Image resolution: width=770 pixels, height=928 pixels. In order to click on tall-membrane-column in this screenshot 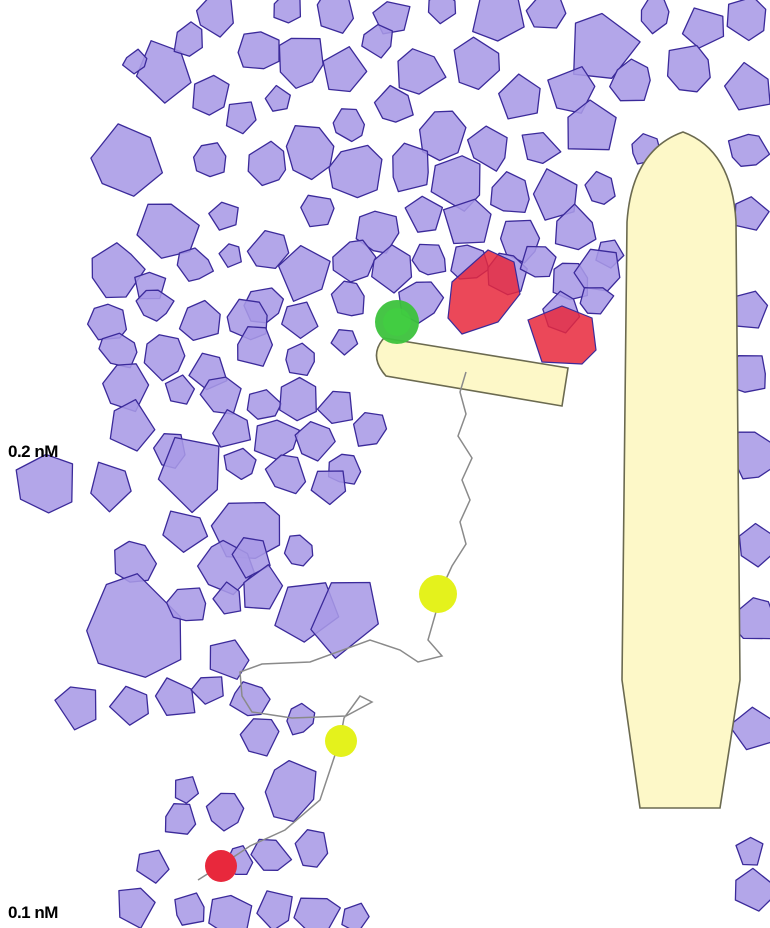, I will do `click(681, 470)`.